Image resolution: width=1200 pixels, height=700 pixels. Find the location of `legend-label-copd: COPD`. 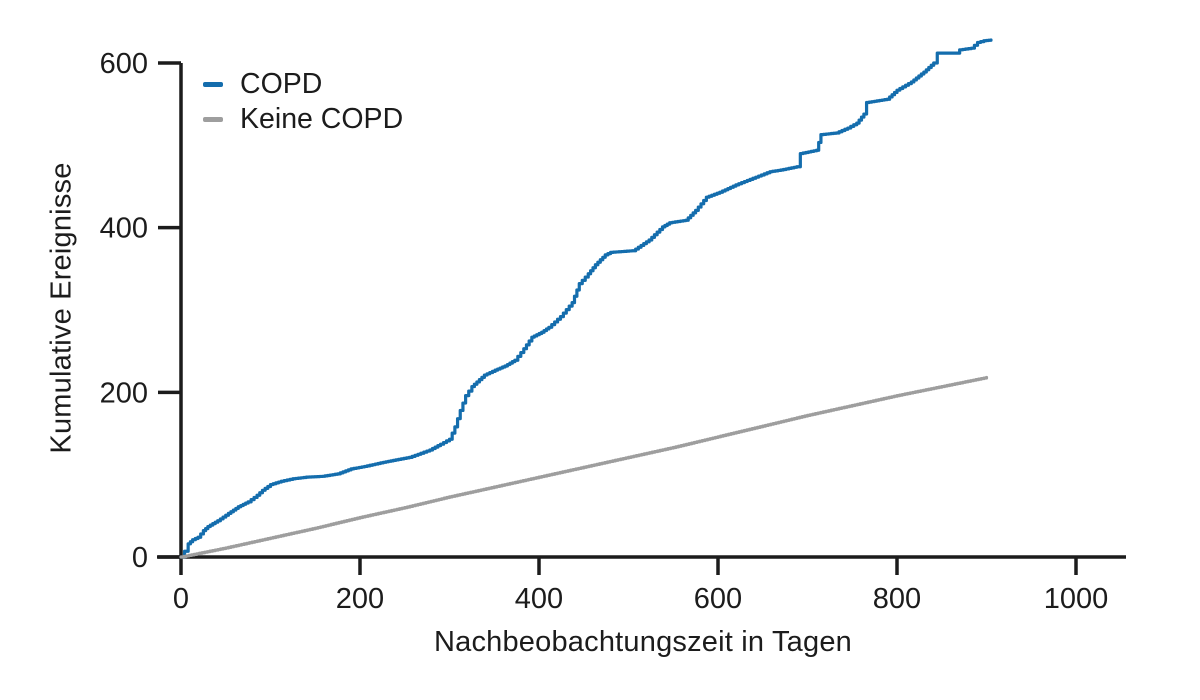

legend-label-copd: COPD is located at coordinates (281, 84).